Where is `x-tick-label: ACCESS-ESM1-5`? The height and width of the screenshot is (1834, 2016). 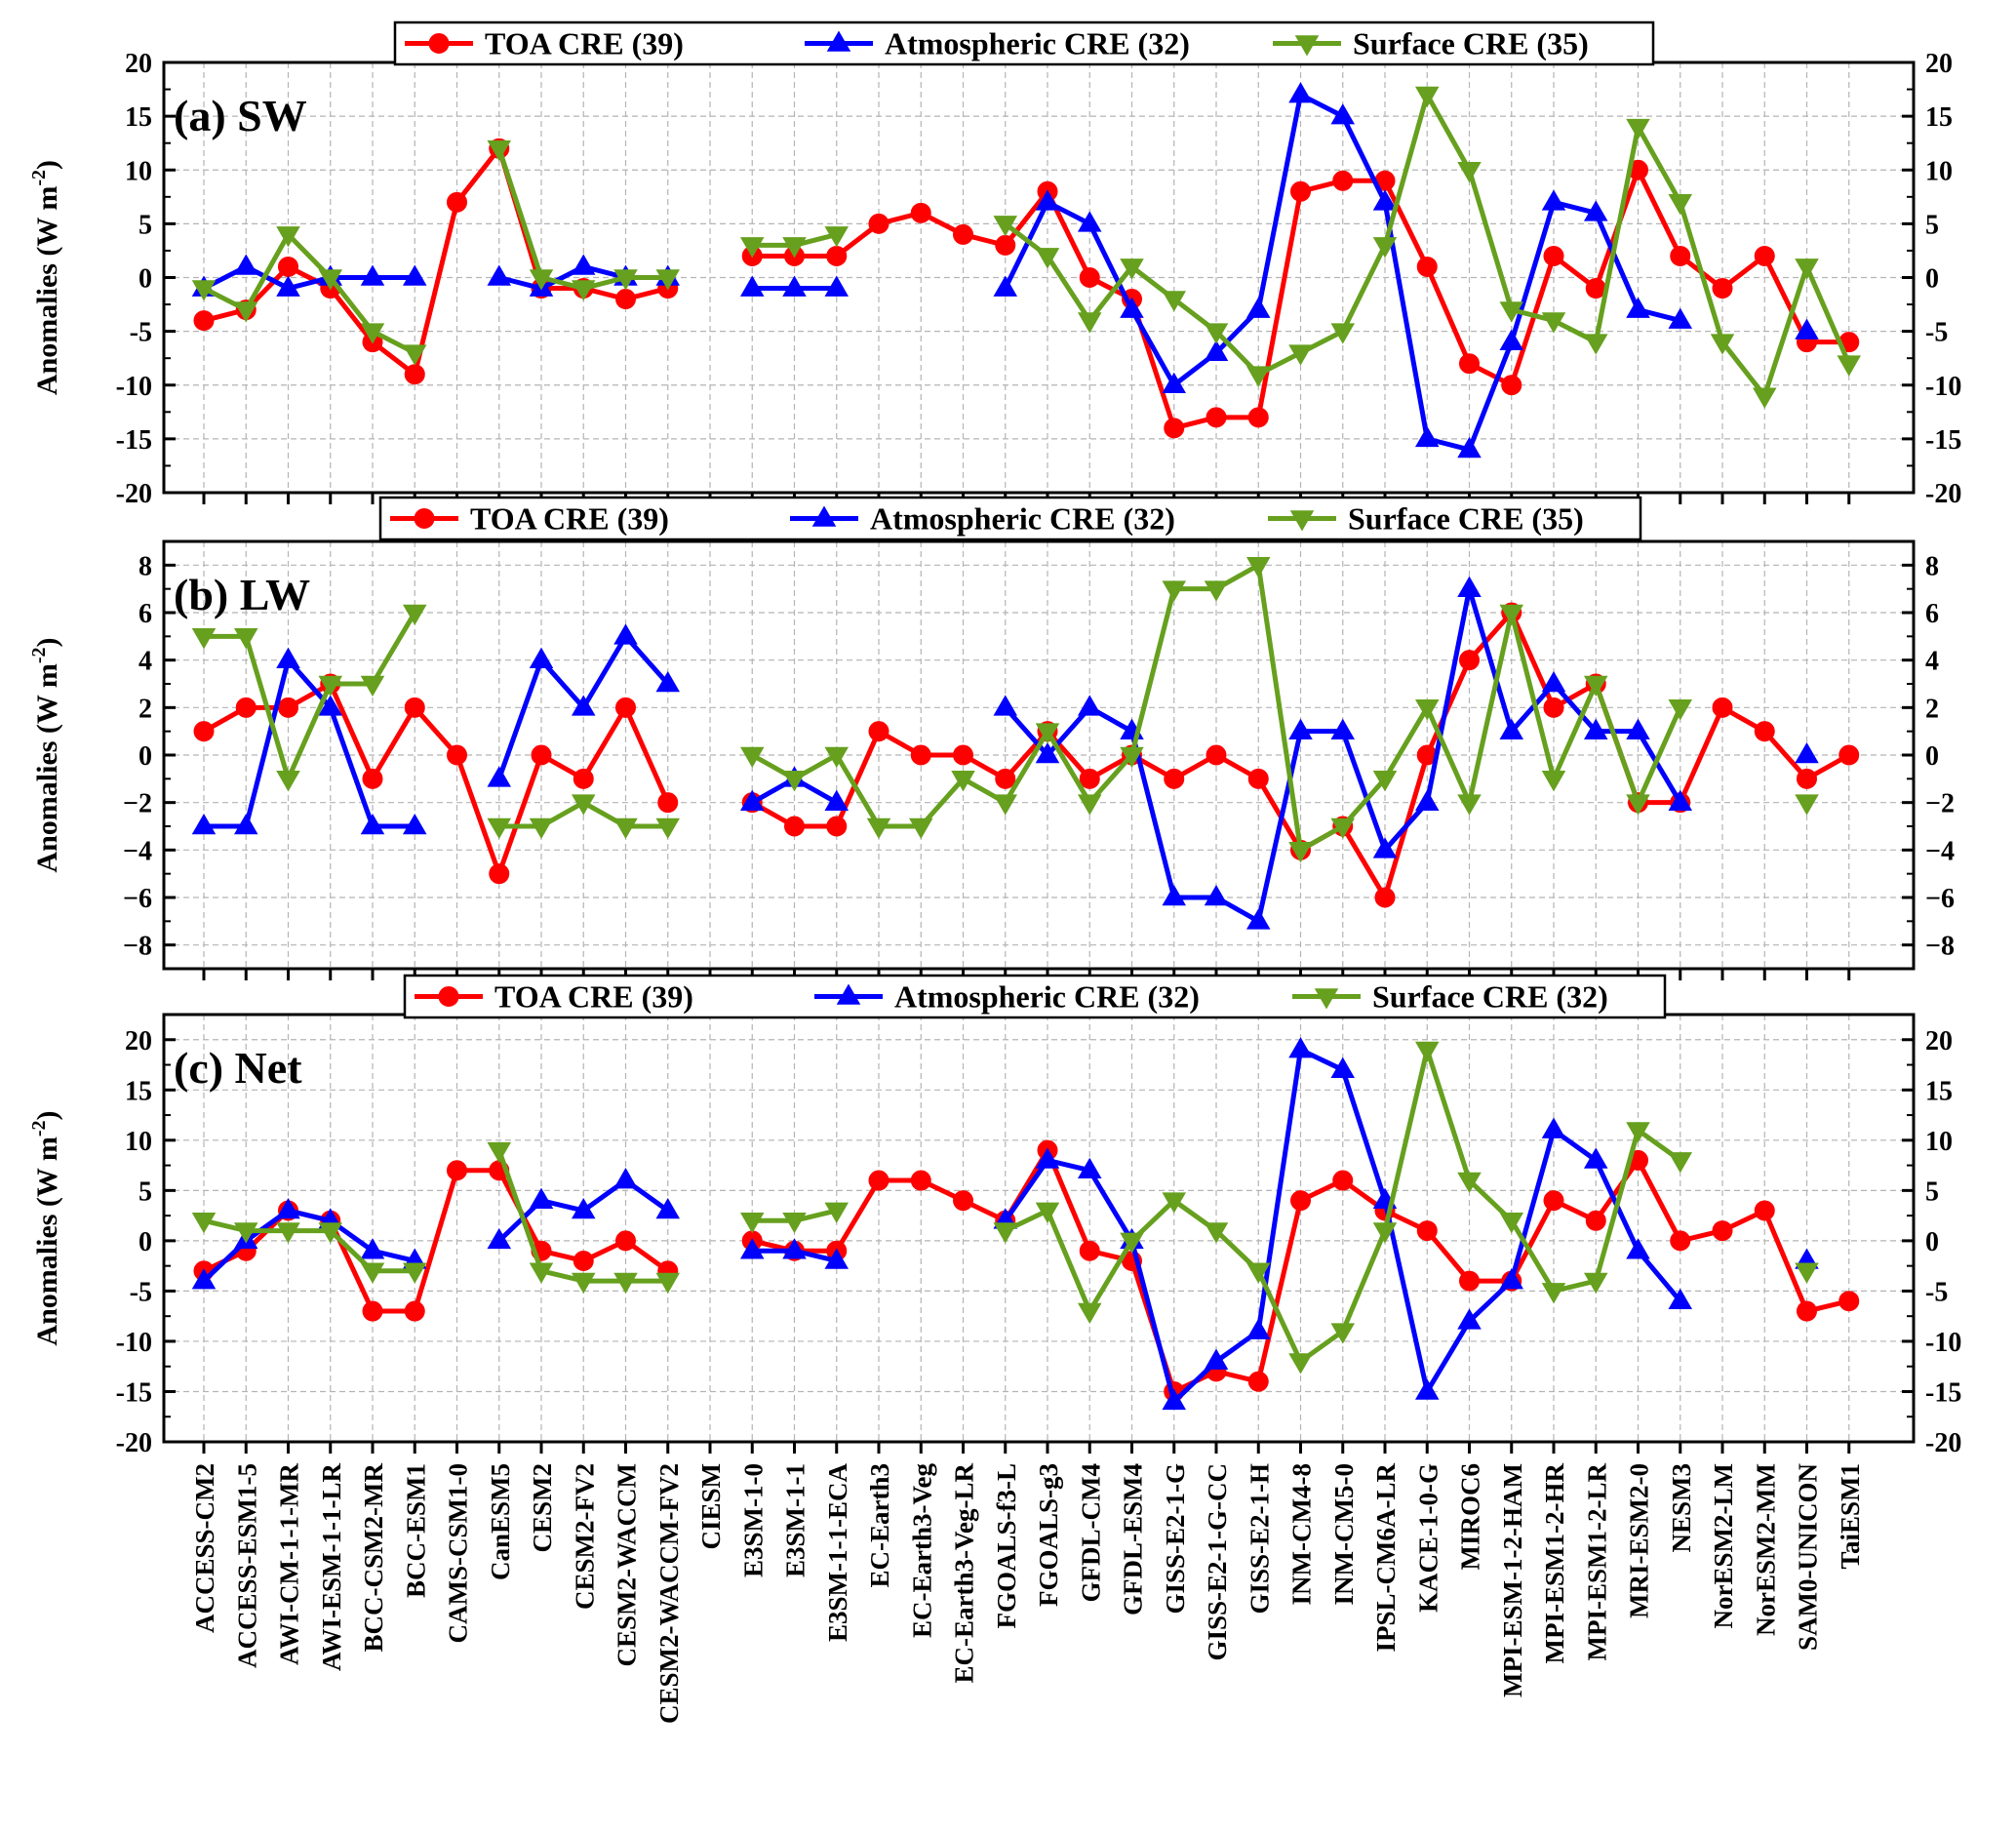
x-tick-label: ACCESS-ESM1-5 is located at coordinates (247, 1565).